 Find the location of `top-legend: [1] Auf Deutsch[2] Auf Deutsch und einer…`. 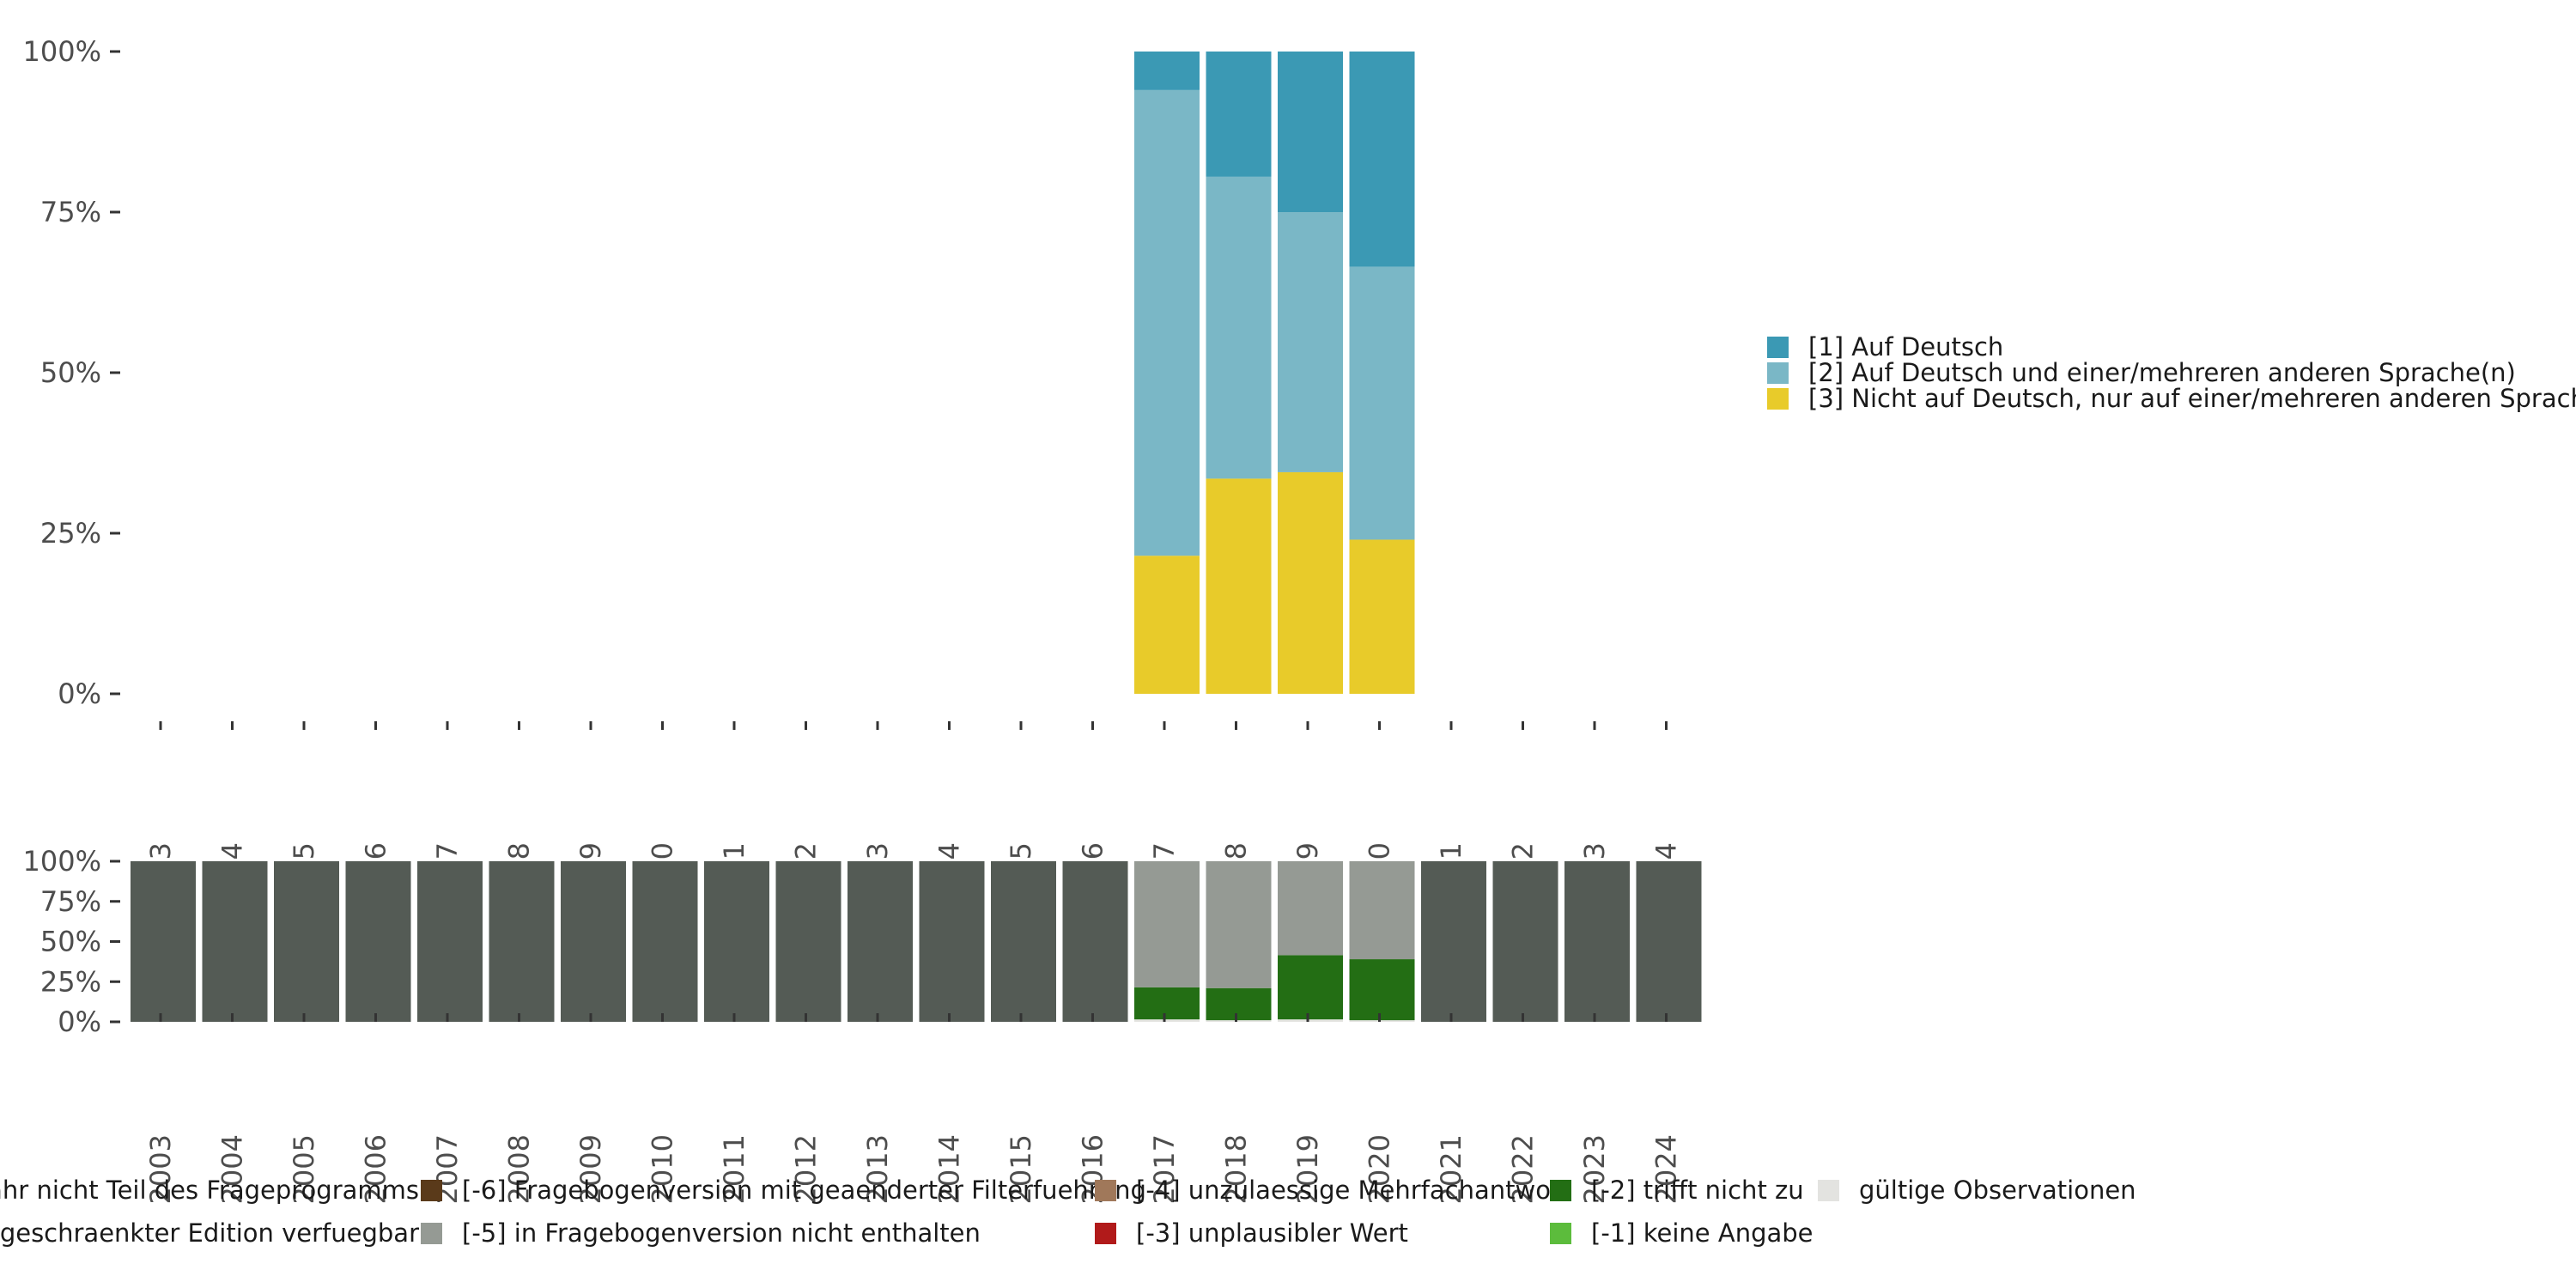

top-legend: [1] Auf Deutsch[2] Auf Deutsch und einer… is located at coordinates (2171, 372).